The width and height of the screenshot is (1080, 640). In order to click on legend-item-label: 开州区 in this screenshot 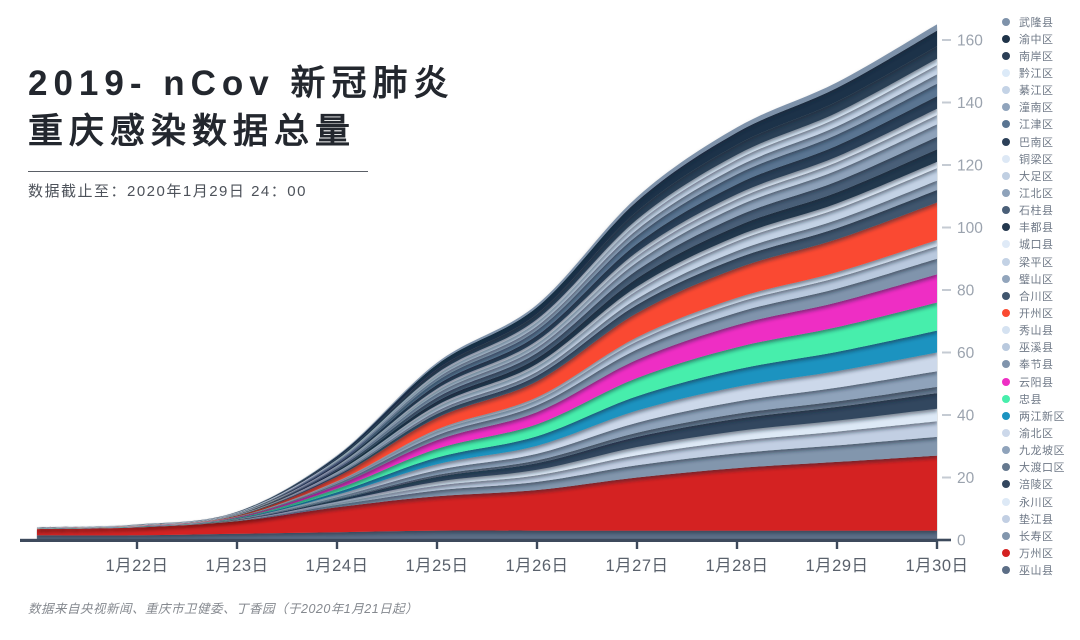, I will do `click(1036, 313)`.